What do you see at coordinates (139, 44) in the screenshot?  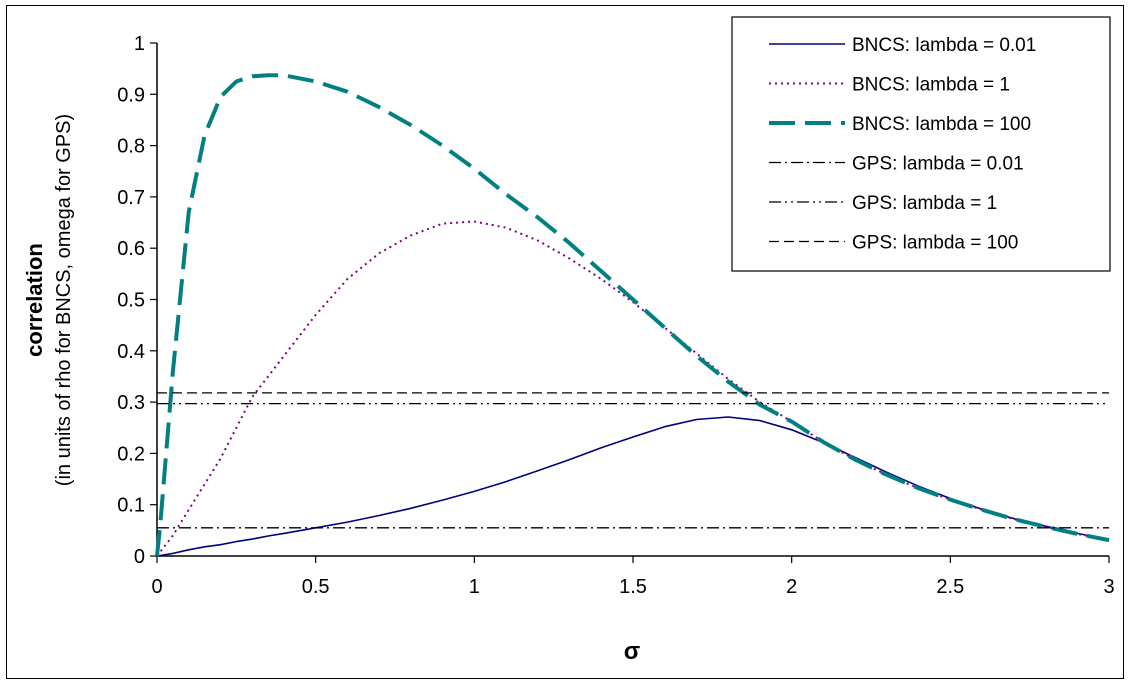 I see `y-tick-label: 1` at bounding box center [139, 44].